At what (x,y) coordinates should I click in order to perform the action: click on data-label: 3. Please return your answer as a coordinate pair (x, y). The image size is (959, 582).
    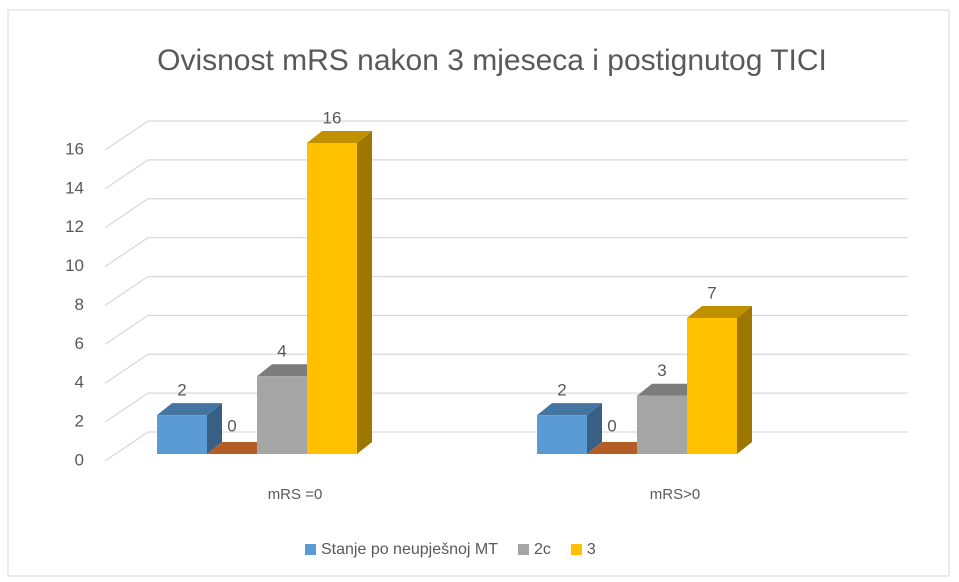
    Looking at the image, I should click on (661, 370).